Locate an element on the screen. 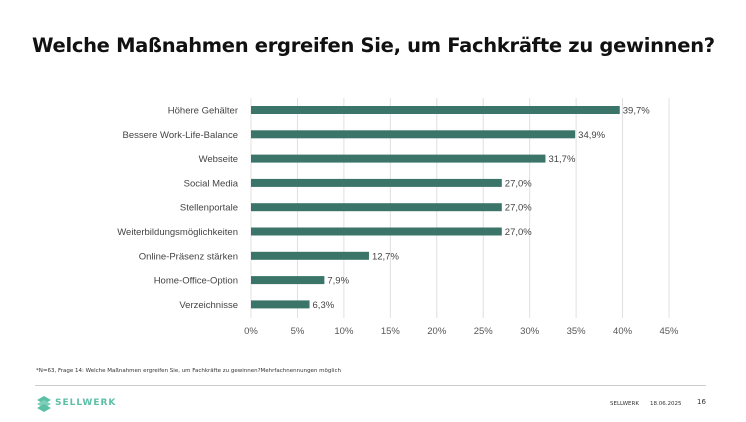  x-tick-label: 30% is located at coordinates (530, 331).